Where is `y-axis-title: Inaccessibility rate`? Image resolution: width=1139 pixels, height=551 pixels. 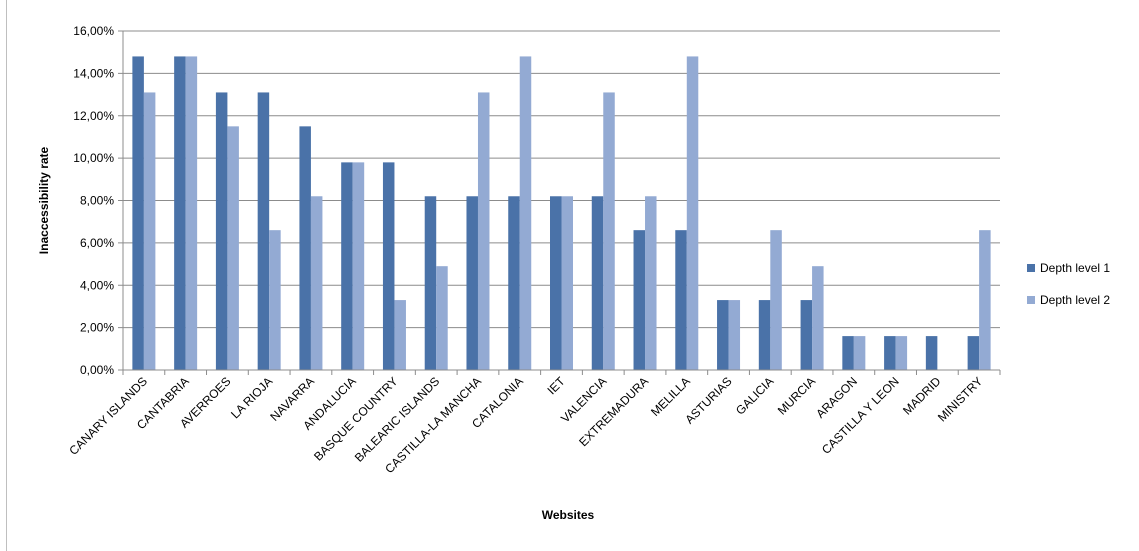 y-axis-title: Inaccessibility rate is located at coordinates (44, 200).